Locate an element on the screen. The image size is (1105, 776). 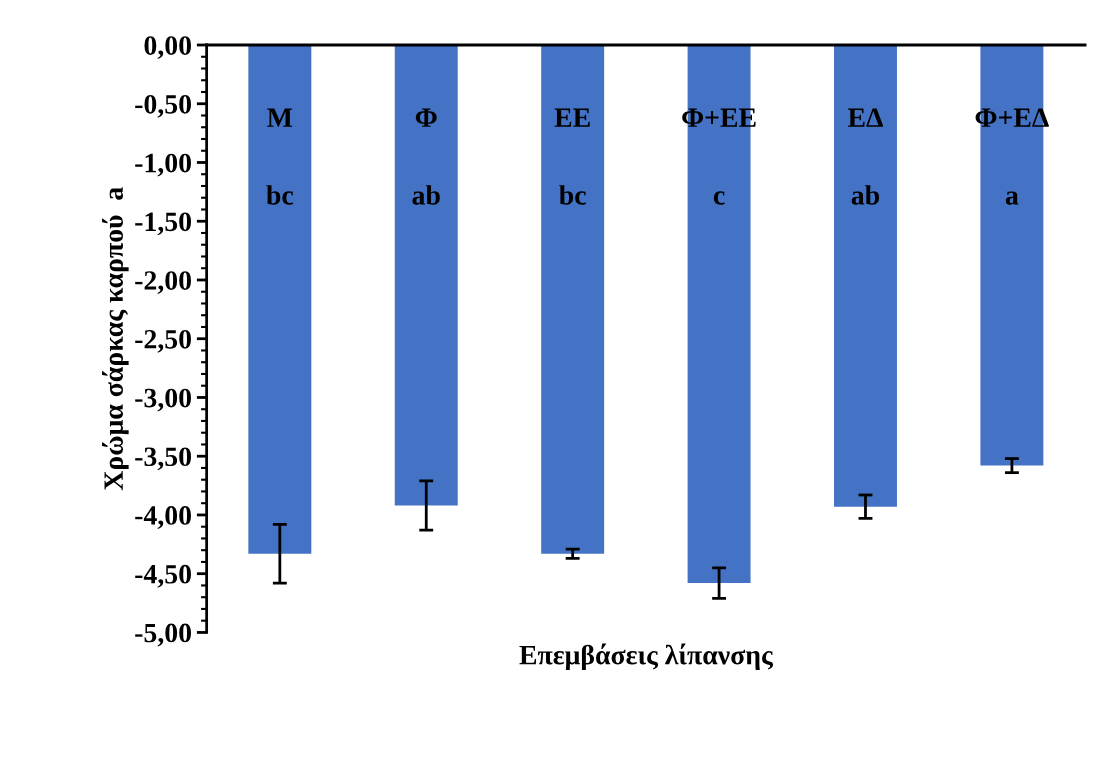
y-tick-label: -2,50 is located at coordinates (163, 341).